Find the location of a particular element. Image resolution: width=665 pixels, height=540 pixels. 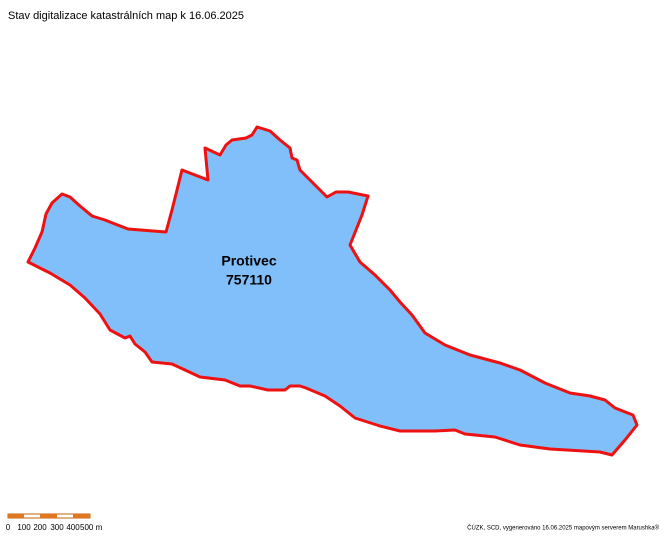

region-code: 757110 is located at coordinates (249, 280).